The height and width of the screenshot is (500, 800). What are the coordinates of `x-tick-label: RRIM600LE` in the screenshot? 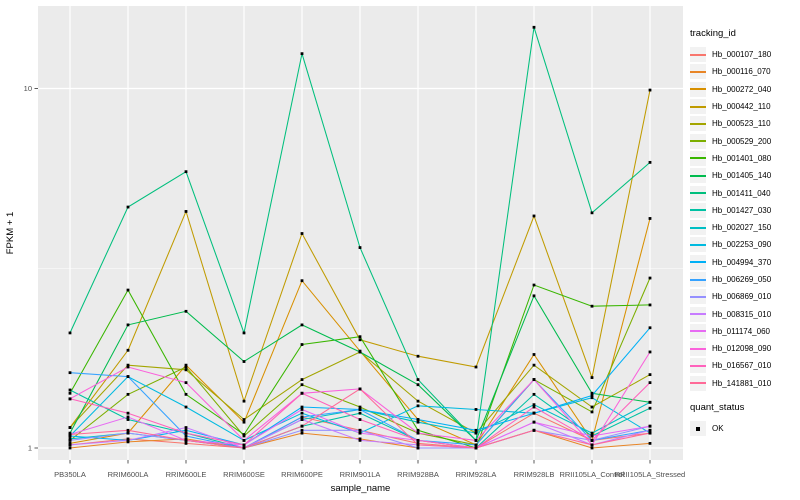 It's located at (186, 474).